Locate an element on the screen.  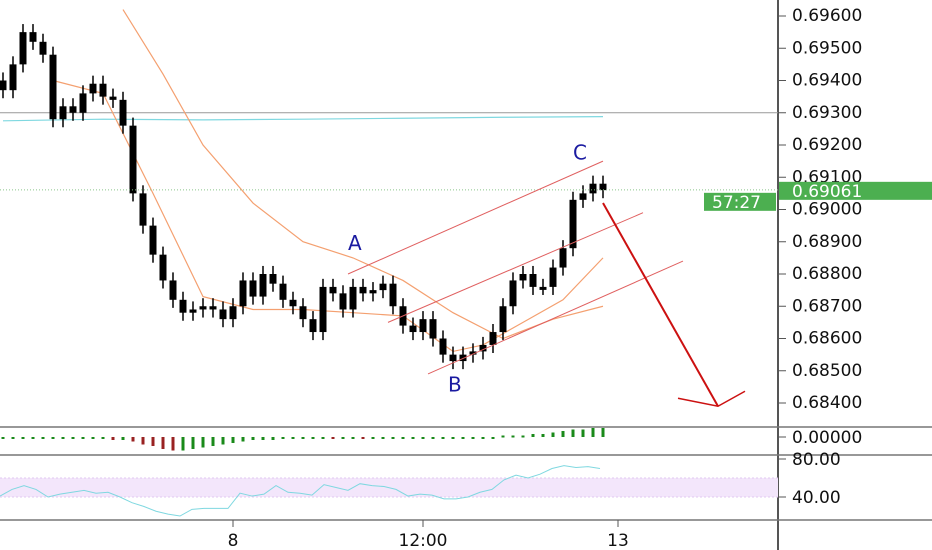
price-tick-label: 0.68700 is located at coordinates (827, 306).